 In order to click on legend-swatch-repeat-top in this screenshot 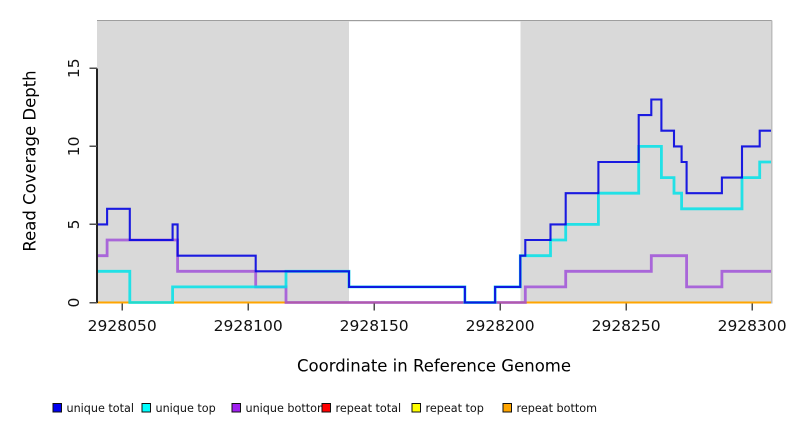, I will do `click(416, 408)`.